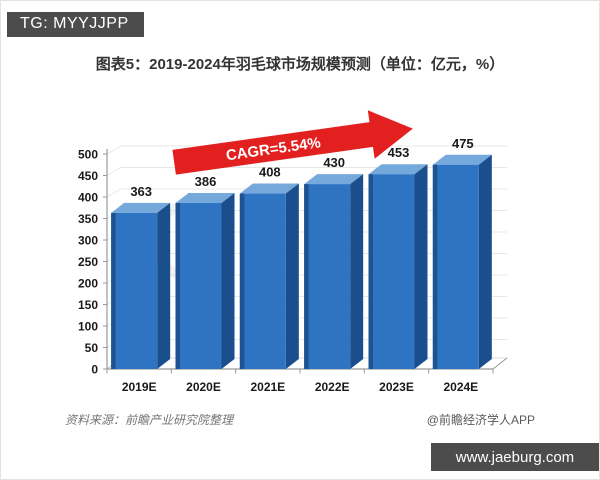  I want to click on y-tick-label: 500, so click(88, 155).